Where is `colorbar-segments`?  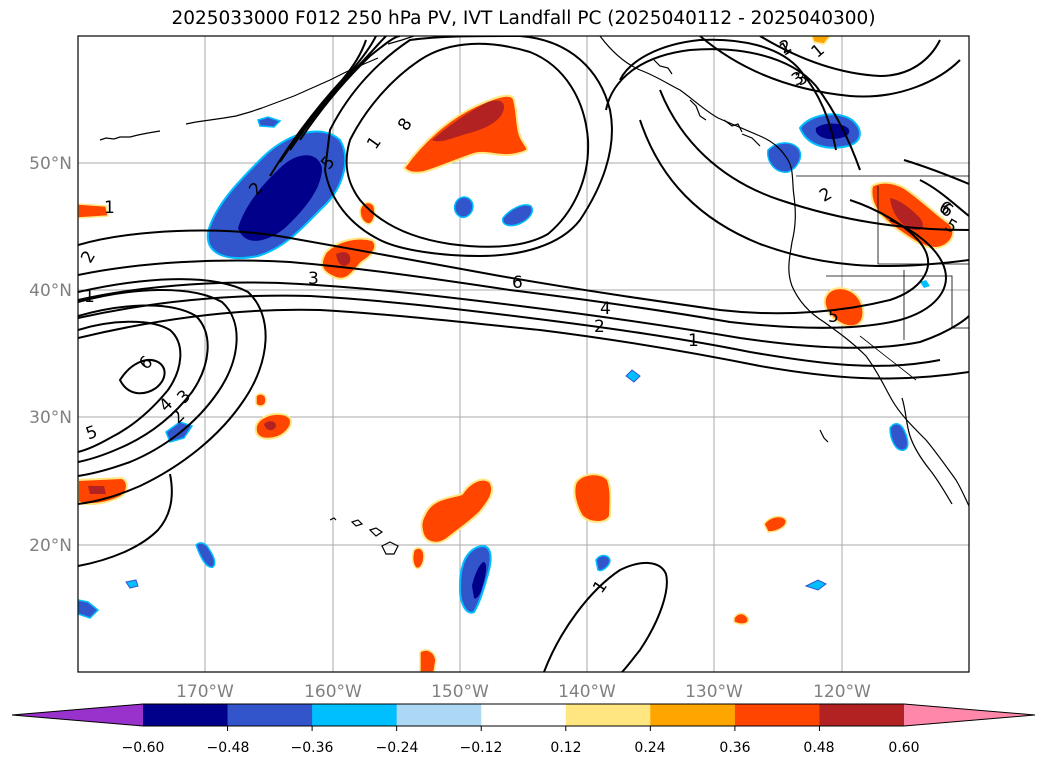
colorbar-segments is located at coordinates (523, 715).